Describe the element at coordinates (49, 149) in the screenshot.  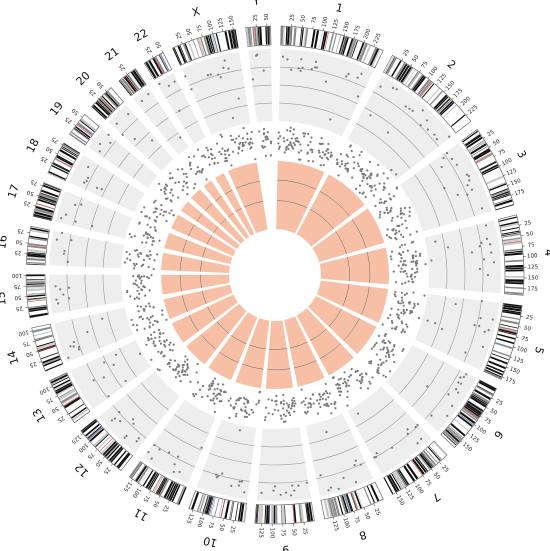
I see `tick-label: 50` at that location.